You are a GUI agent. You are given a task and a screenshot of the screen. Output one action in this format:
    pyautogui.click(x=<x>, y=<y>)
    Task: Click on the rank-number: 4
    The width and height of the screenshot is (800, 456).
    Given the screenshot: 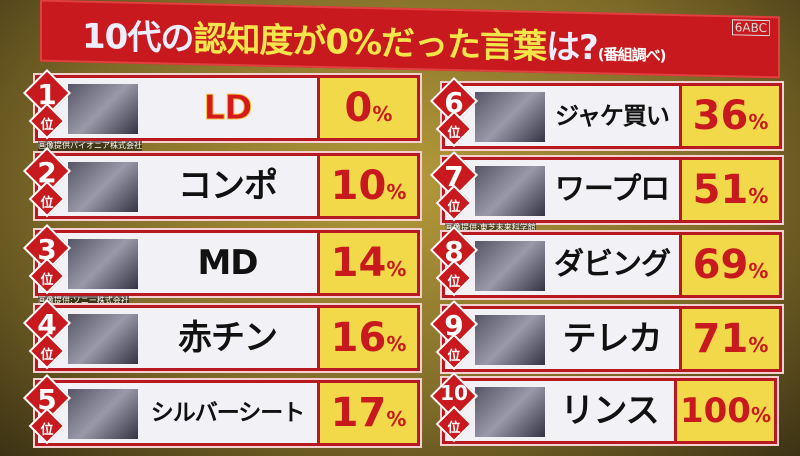 What is the action you would take?
    pyautogui.click(x=47, y=324)
    